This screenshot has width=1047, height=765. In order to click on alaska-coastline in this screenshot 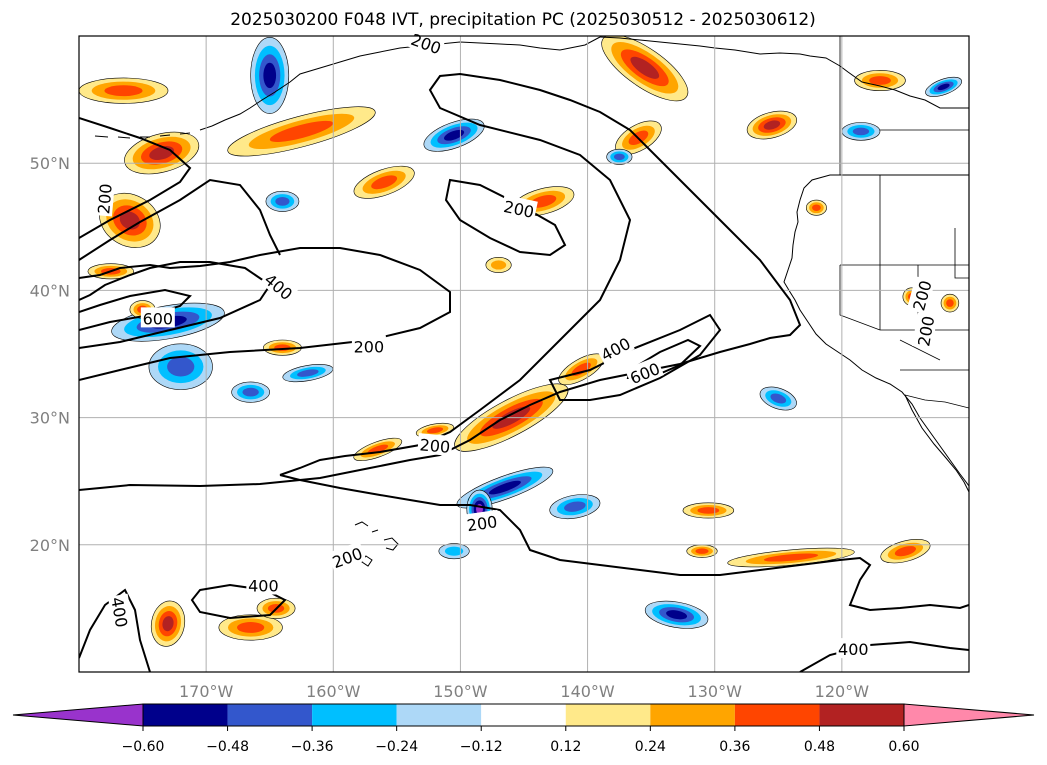, I will do `click(406, 81)`.